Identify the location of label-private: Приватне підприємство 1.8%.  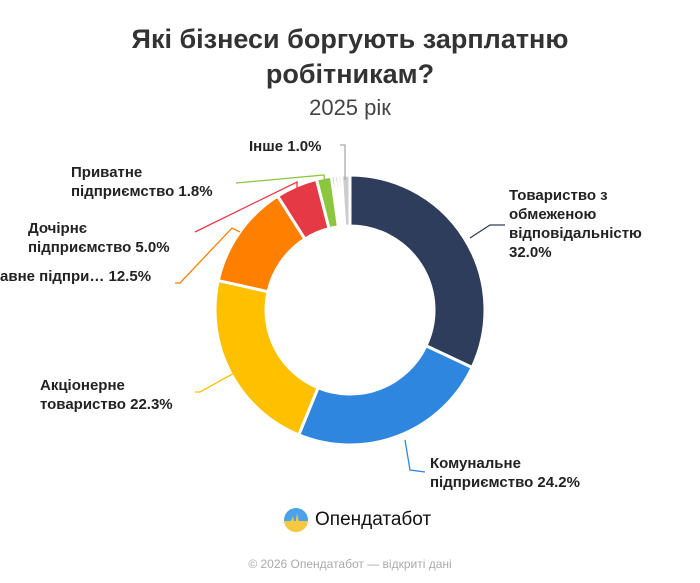
(142, 182).